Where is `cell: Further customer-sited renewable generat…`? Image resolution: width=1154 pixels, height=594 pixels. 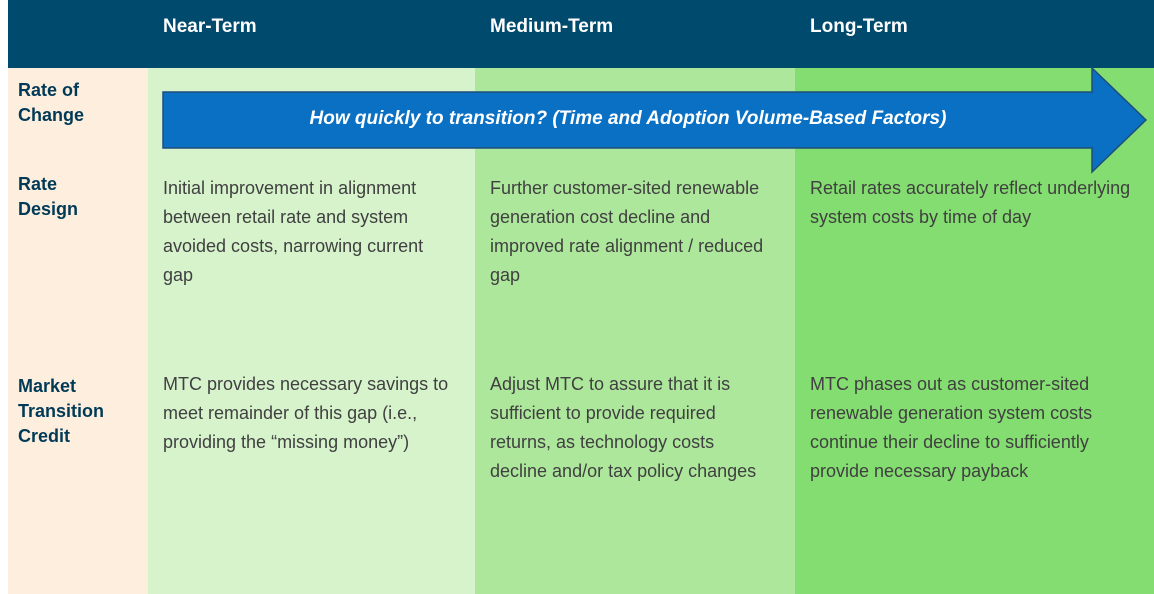
cell: Further customer-sited renewable generat… is located at coordinates (635, 260).